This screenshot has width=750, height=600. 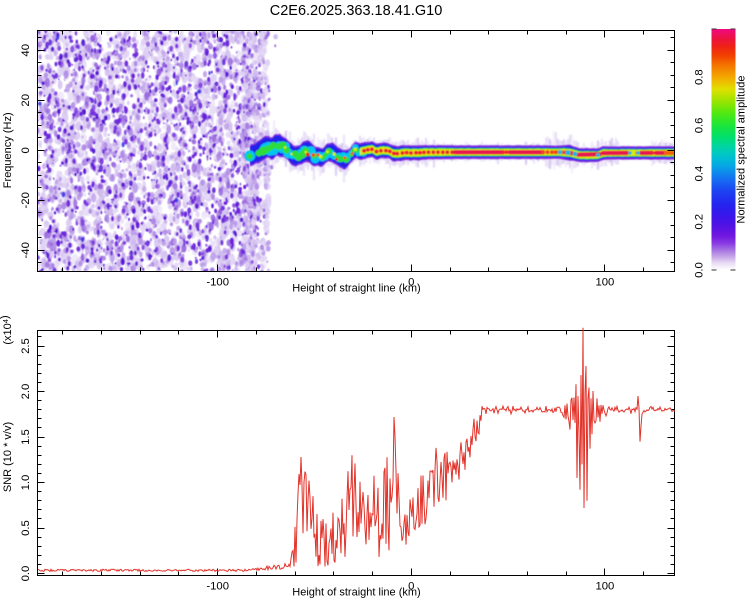 I want to click on svg-text: 2.0, so click(x=26, y=392).